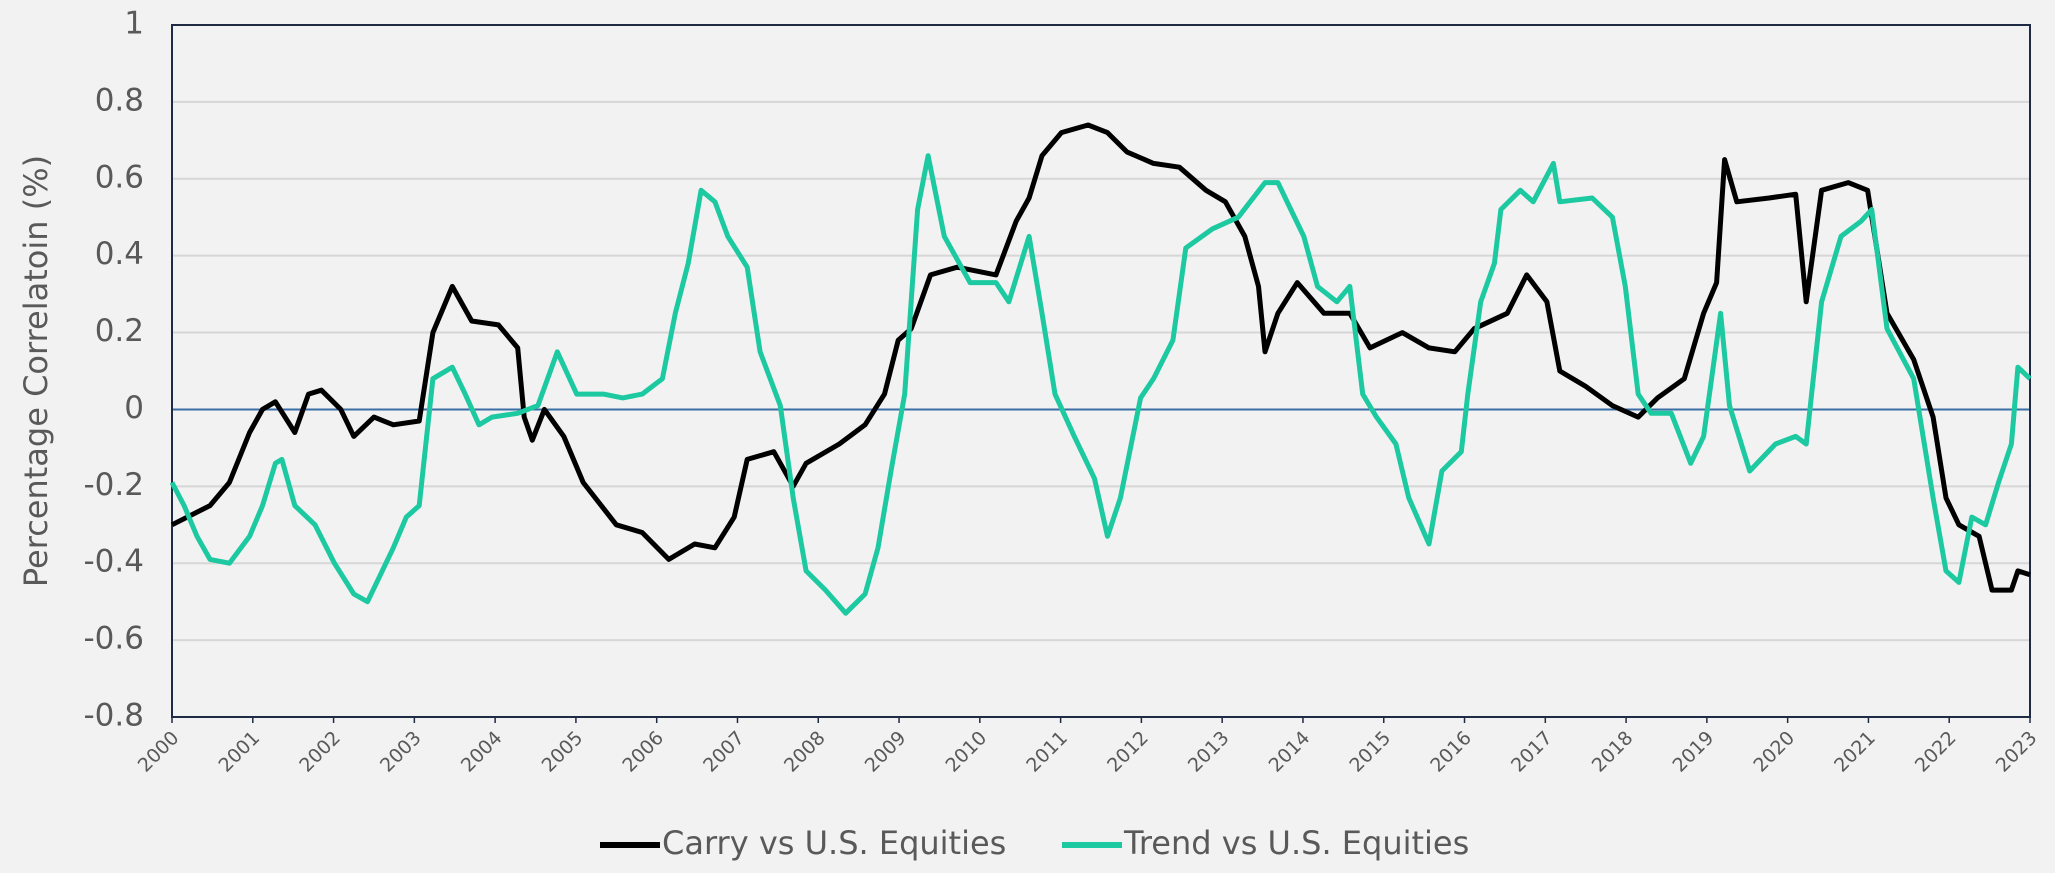  Describe the element at coordinates (1296, 843) in the screenshot. I see `legend-label: Trend vs U.S. Equities` at that location.